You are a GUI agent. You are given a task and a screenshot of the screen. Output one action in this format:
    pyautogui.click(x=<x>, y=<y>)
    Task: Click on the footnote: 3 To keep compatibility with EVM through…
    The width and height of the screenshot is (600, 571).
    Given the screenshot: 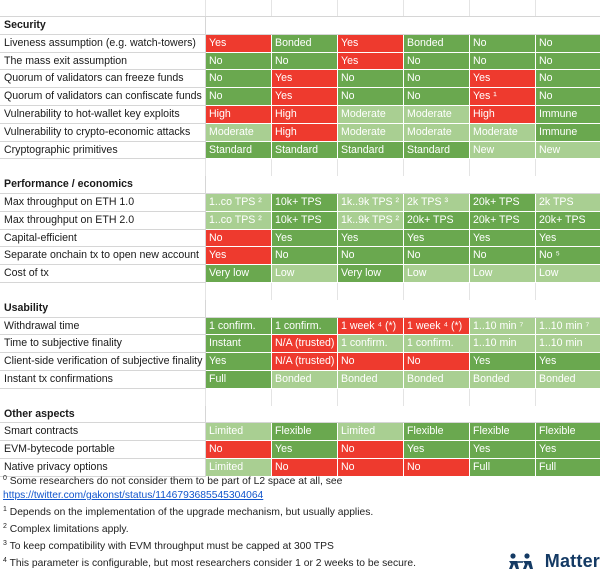 What is the action you would take?
    pyautogui.click(x=298, y=545)
    